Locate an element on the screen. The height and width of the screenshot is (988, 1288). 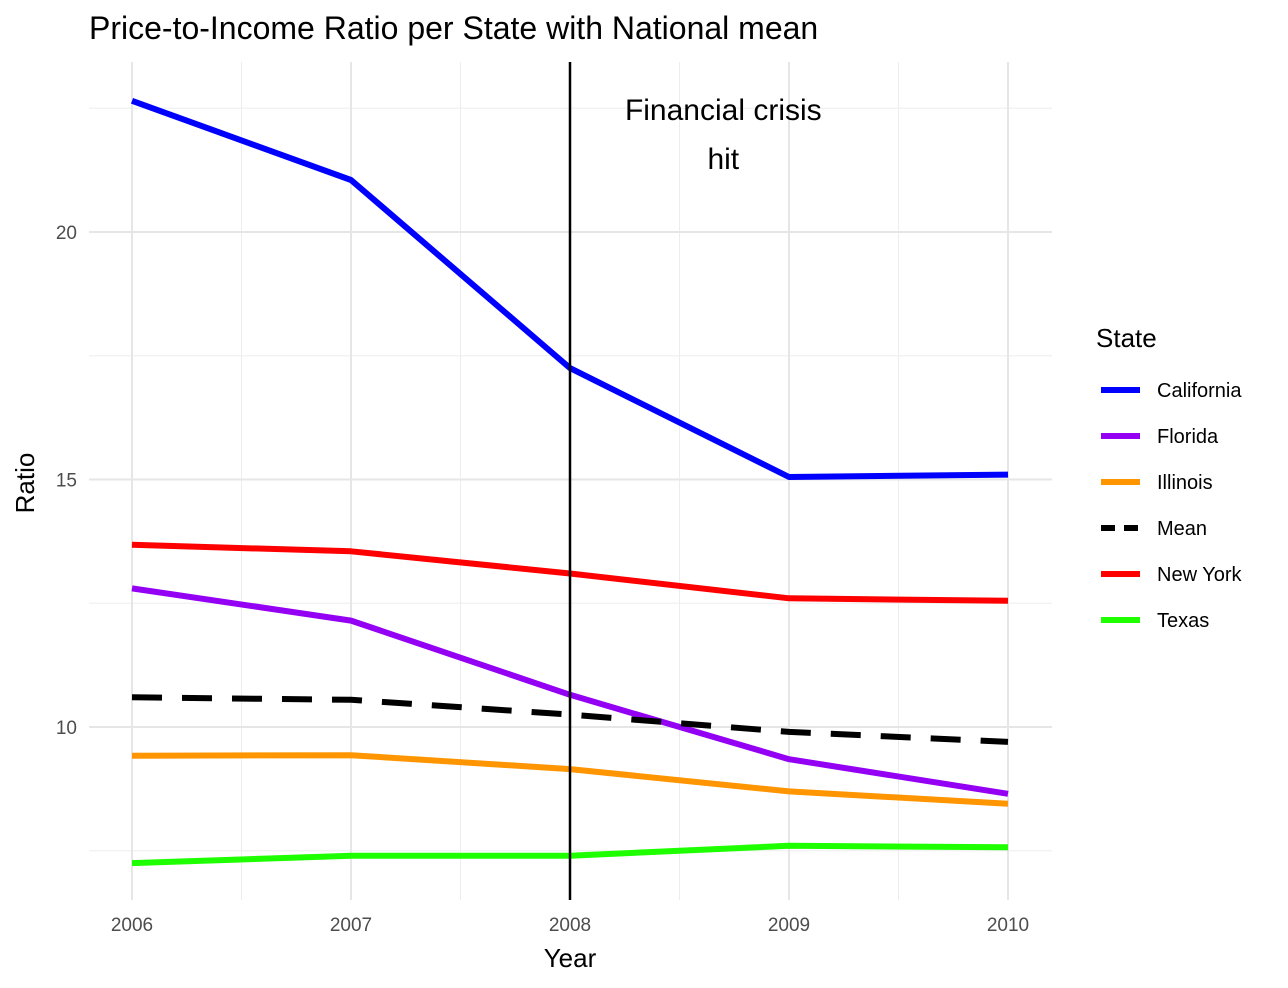
legend-item-california: California is located at coordinates (1171, 391).